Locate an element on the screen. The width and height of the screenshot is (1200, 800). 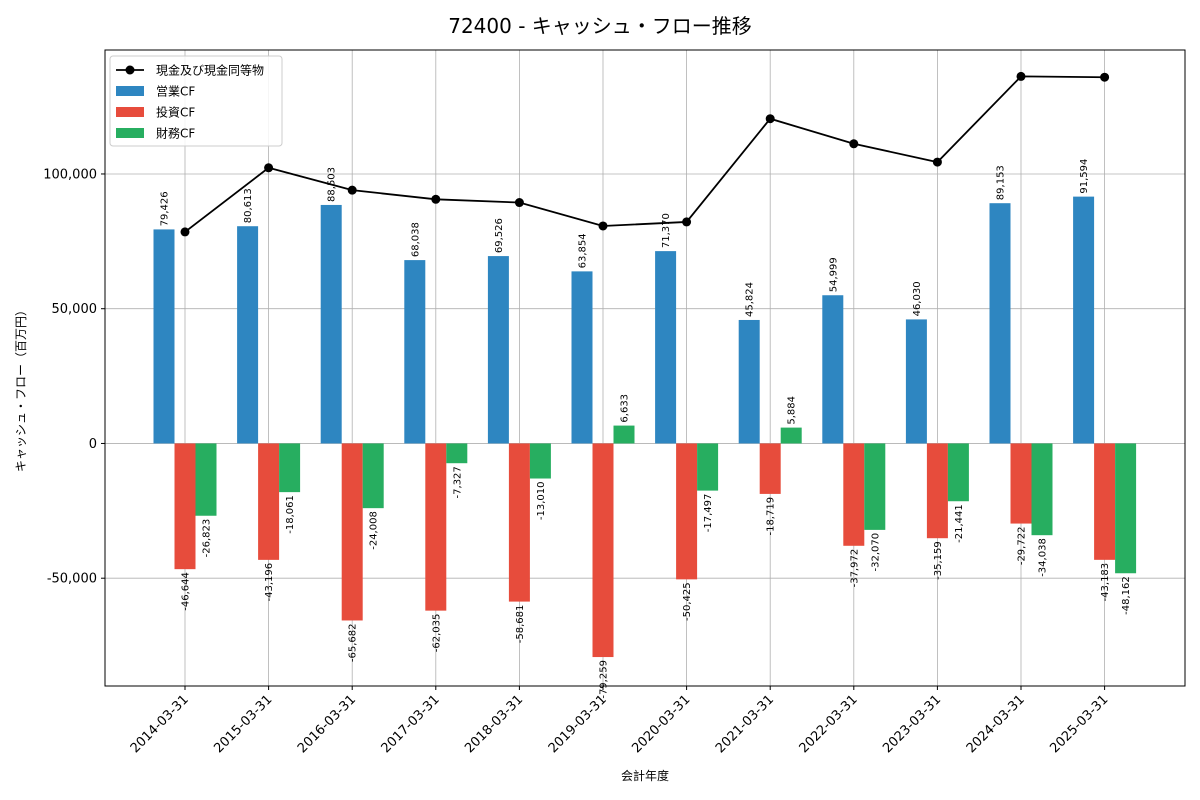
x-axis-label: 会計年度 is located at coordinates (645, 775).